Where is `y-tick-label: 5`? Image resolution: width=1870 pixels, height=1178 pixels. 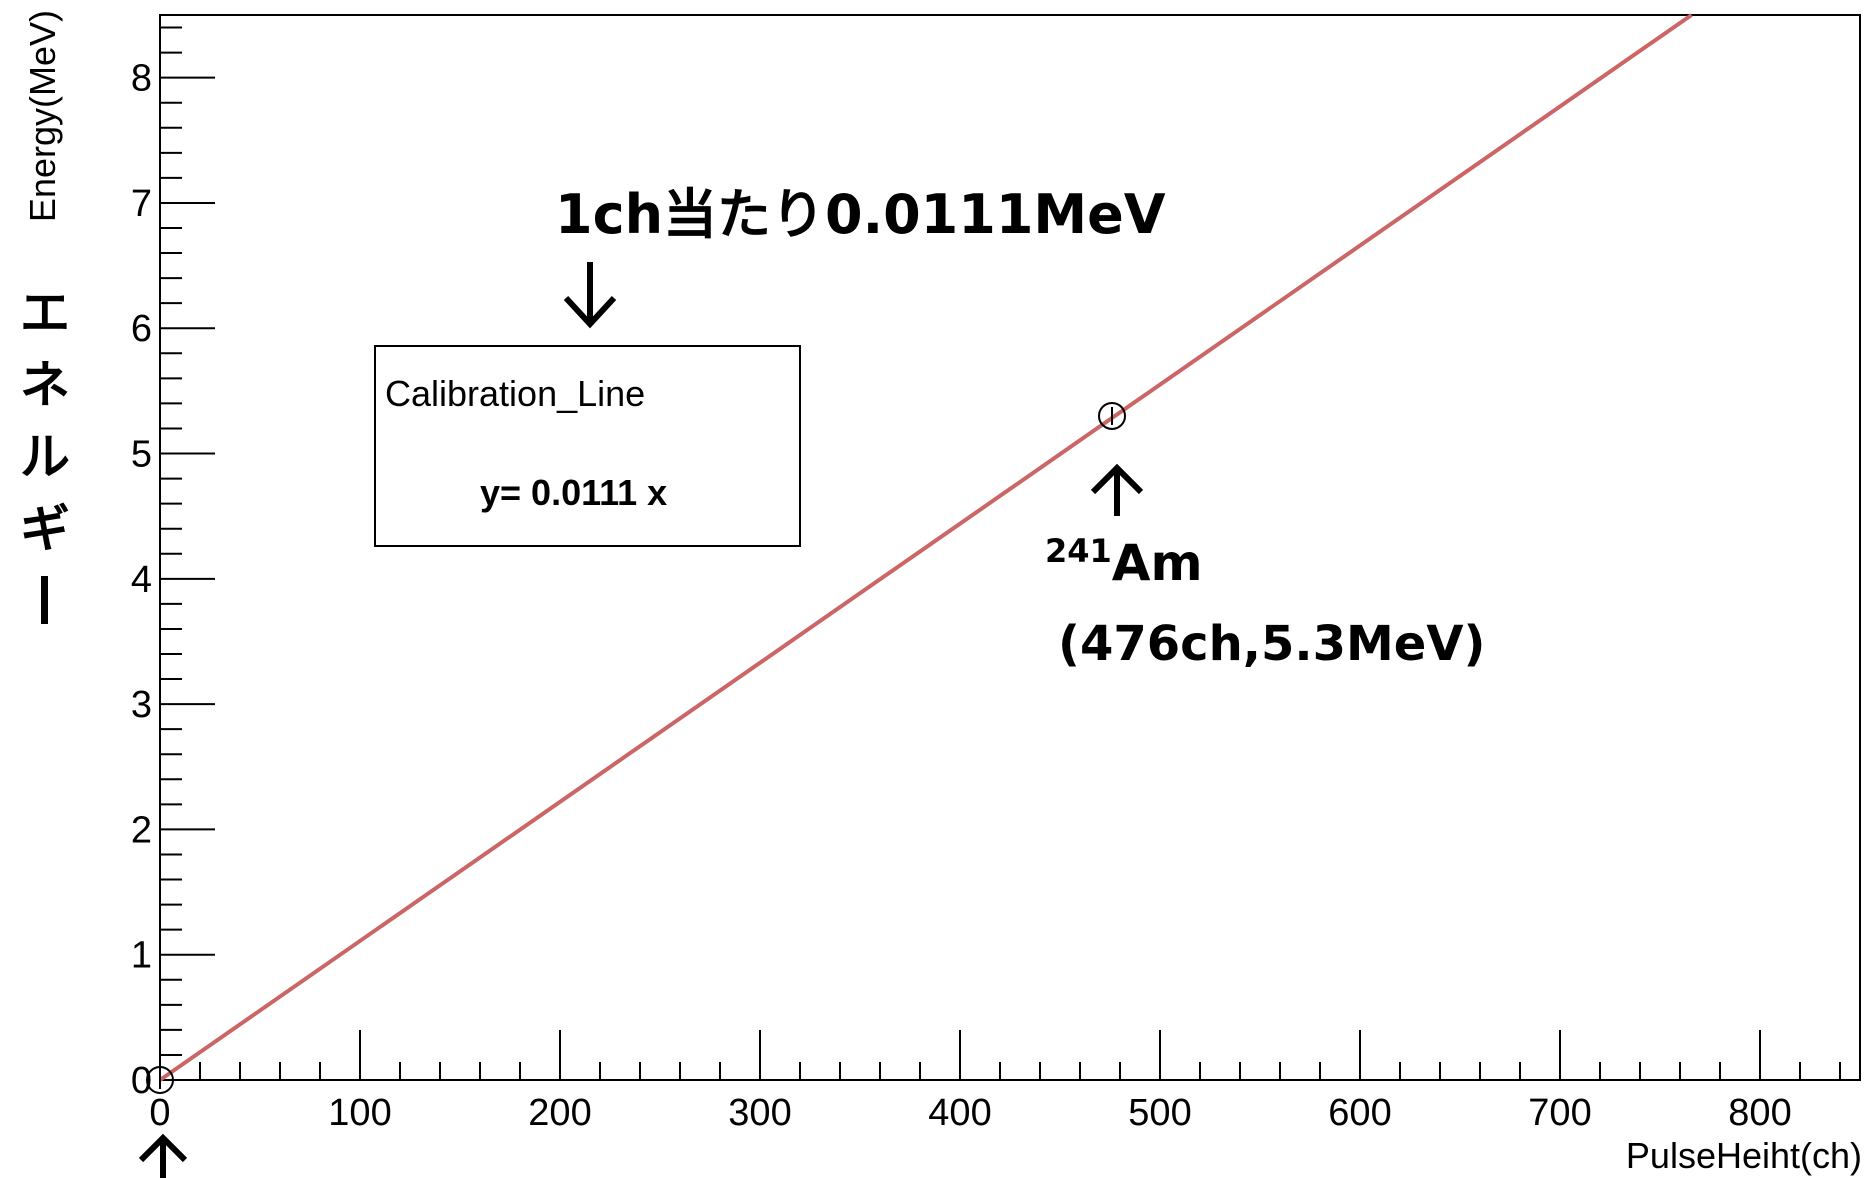 y-tick-label: 5 is located at coordinates (141, 455).